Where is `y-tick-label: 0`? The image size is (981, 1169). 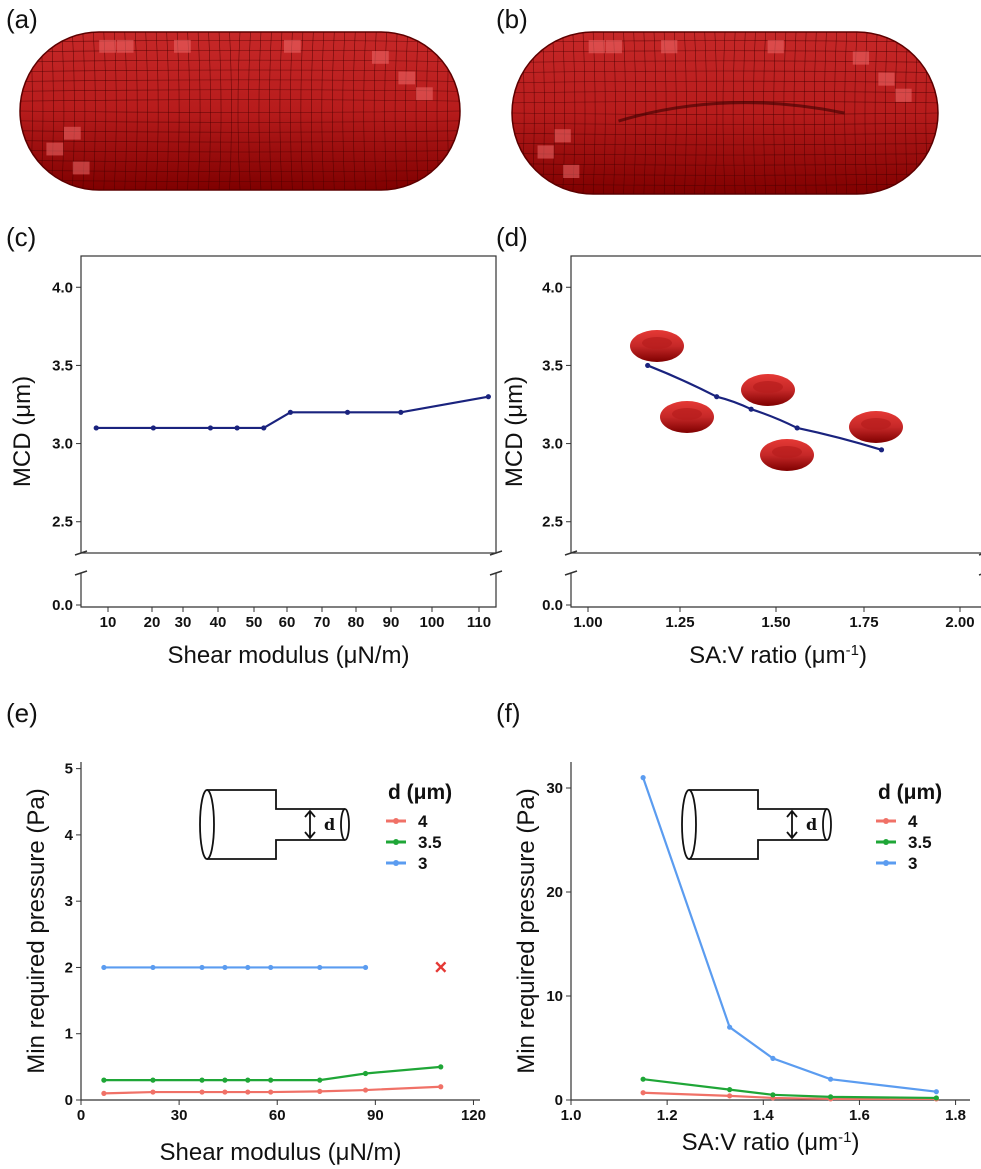
y-tick-label: 0 is located at coordinates (559, 1100).